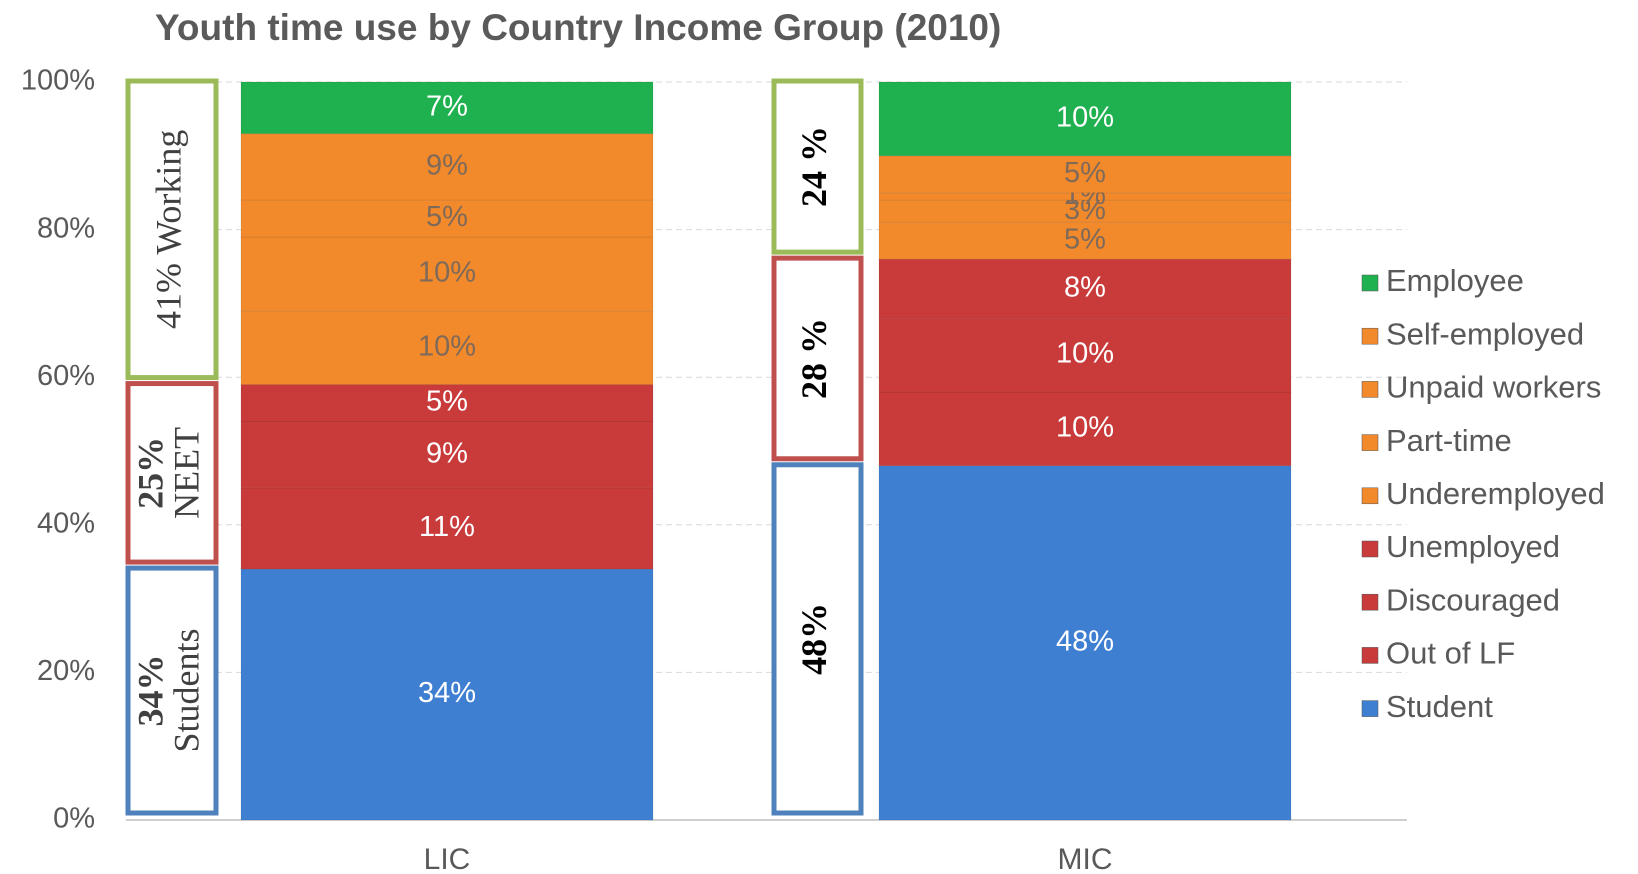 This screenshot has width=1638, height=874. I want to click on legend-label: Unemployed, so click(1473, 546).